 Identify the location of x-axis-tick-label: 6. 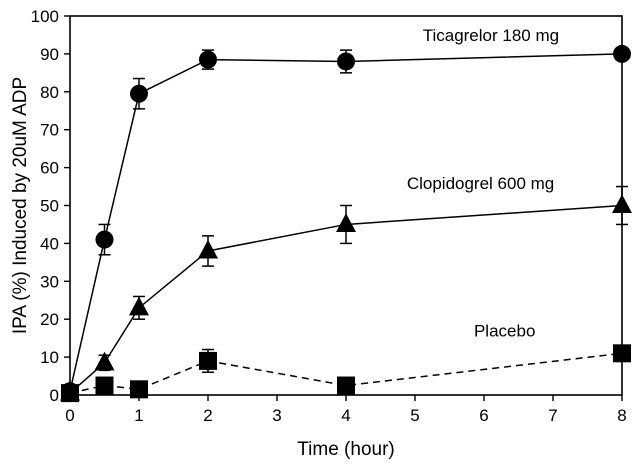
(483, 415).